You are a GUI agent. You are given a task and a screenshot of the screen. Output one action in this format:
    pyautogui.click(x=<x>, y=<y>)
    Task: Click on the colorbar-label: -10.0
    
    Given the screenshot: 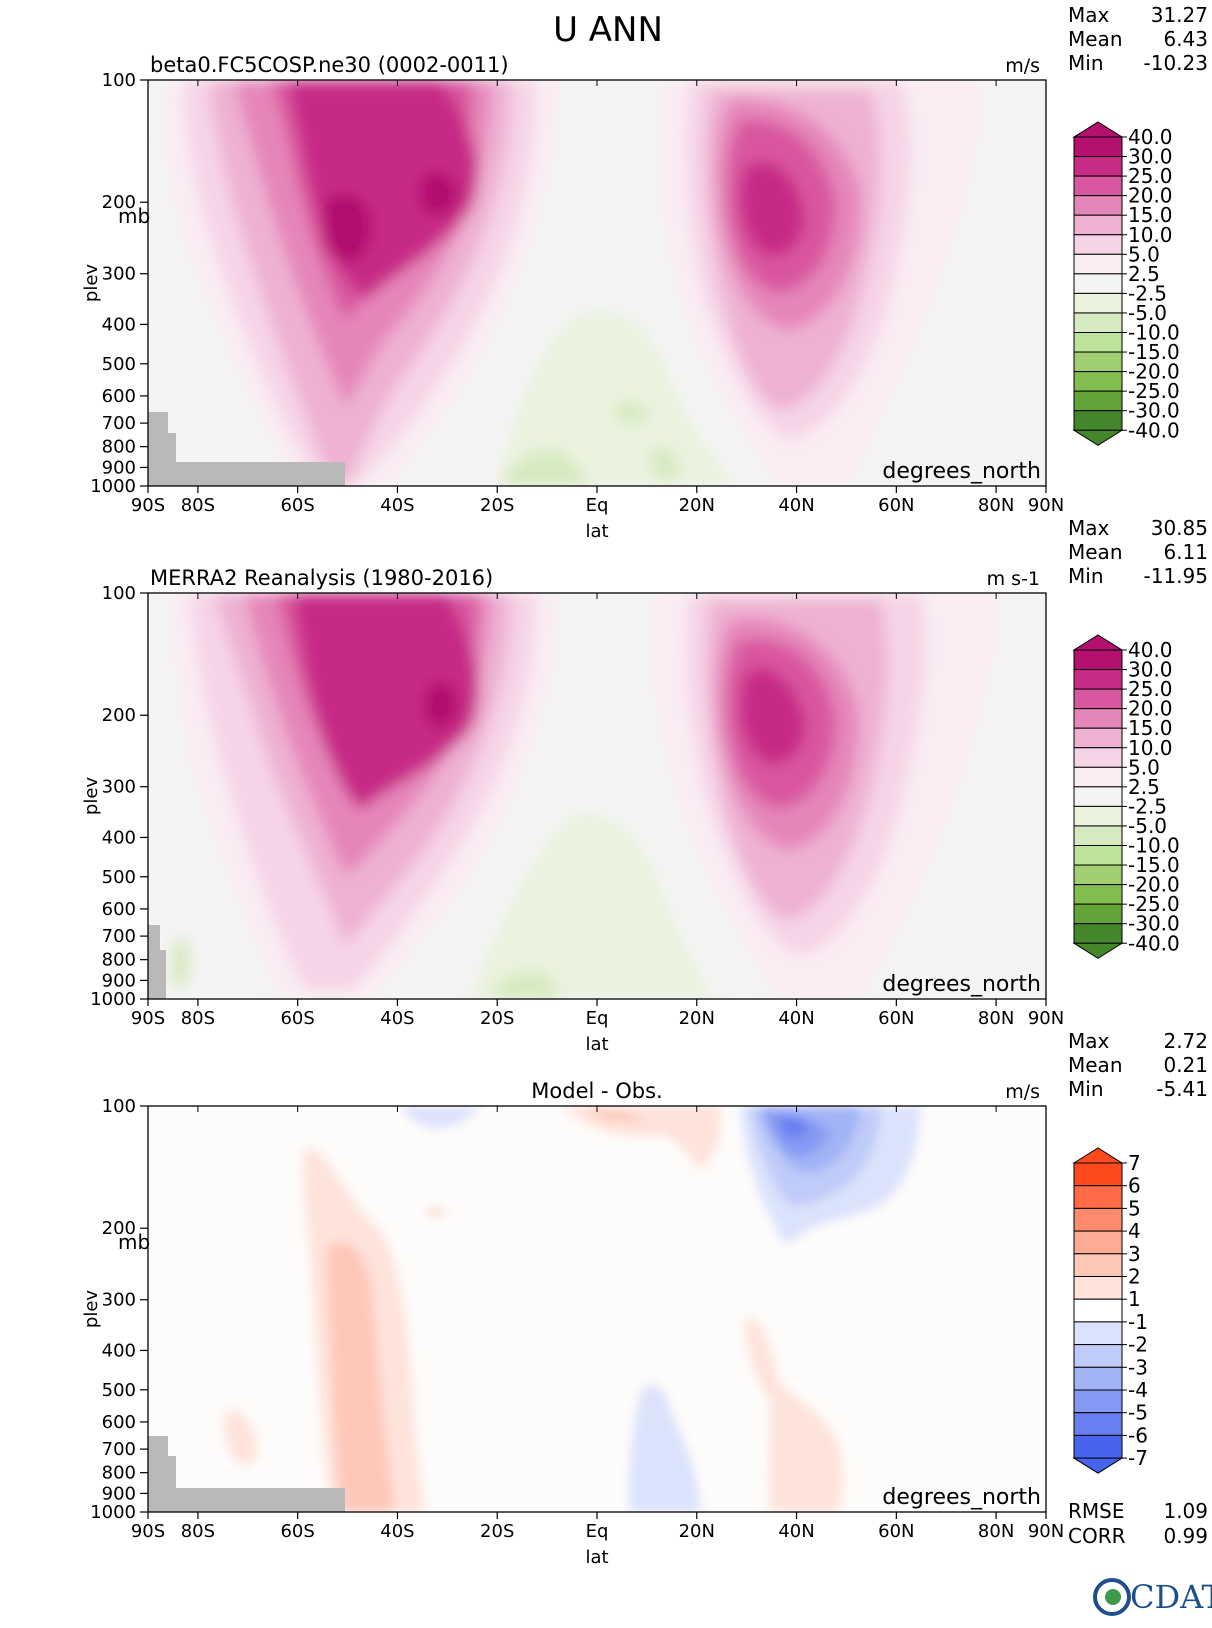 What is the action you would take?
    pyautogui.click(x=1154, y=846)
    